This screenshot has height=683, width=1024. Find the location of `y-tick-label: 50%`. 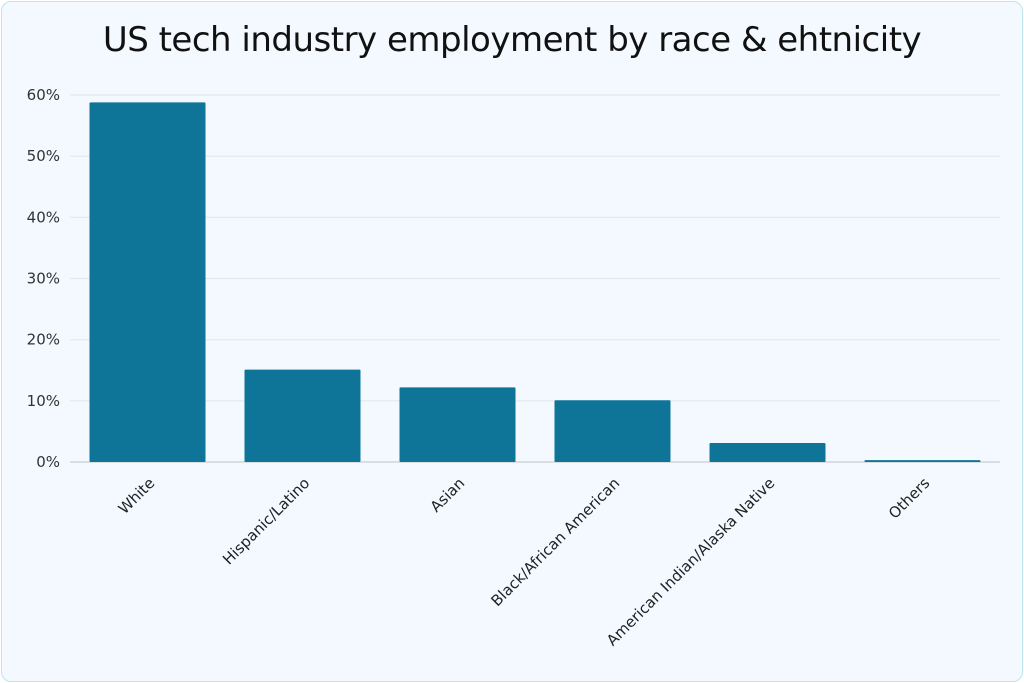

y-tick-label: 50% is located at coordinates (43, 156).